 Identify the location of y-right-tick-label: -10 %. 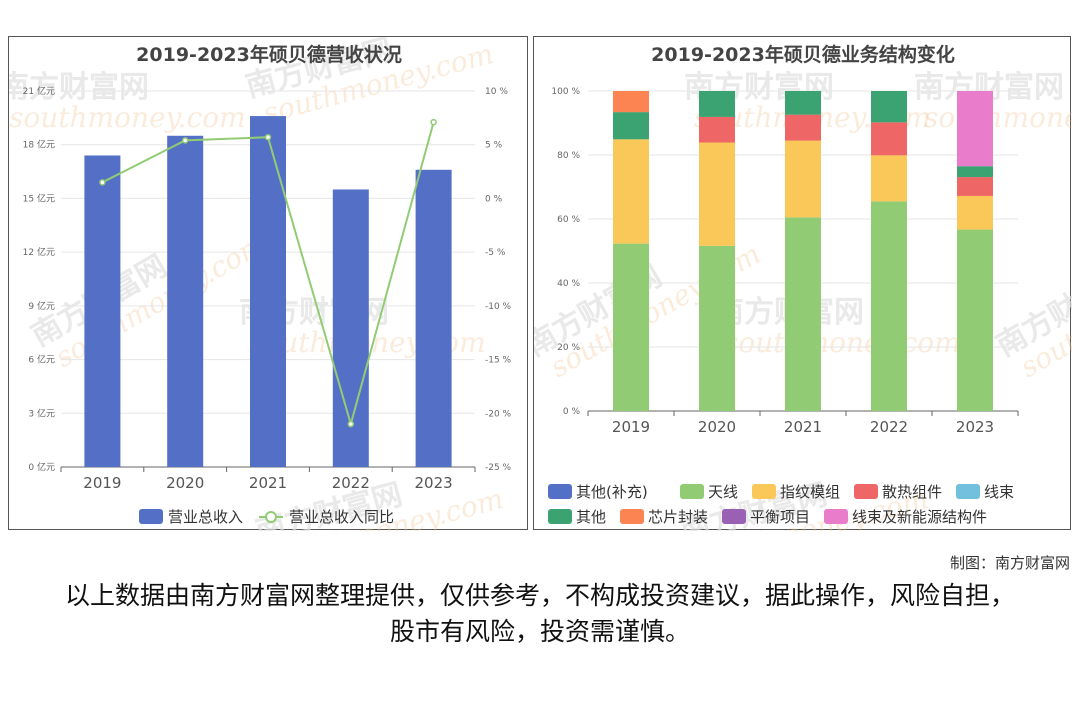
(498, 307).